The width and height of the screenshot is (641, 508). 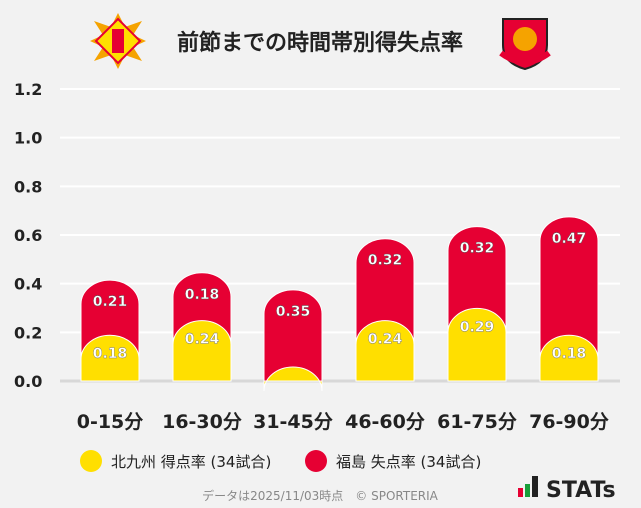 I want to click on y-tick-label: 0.0, so click(x=28, y=381).